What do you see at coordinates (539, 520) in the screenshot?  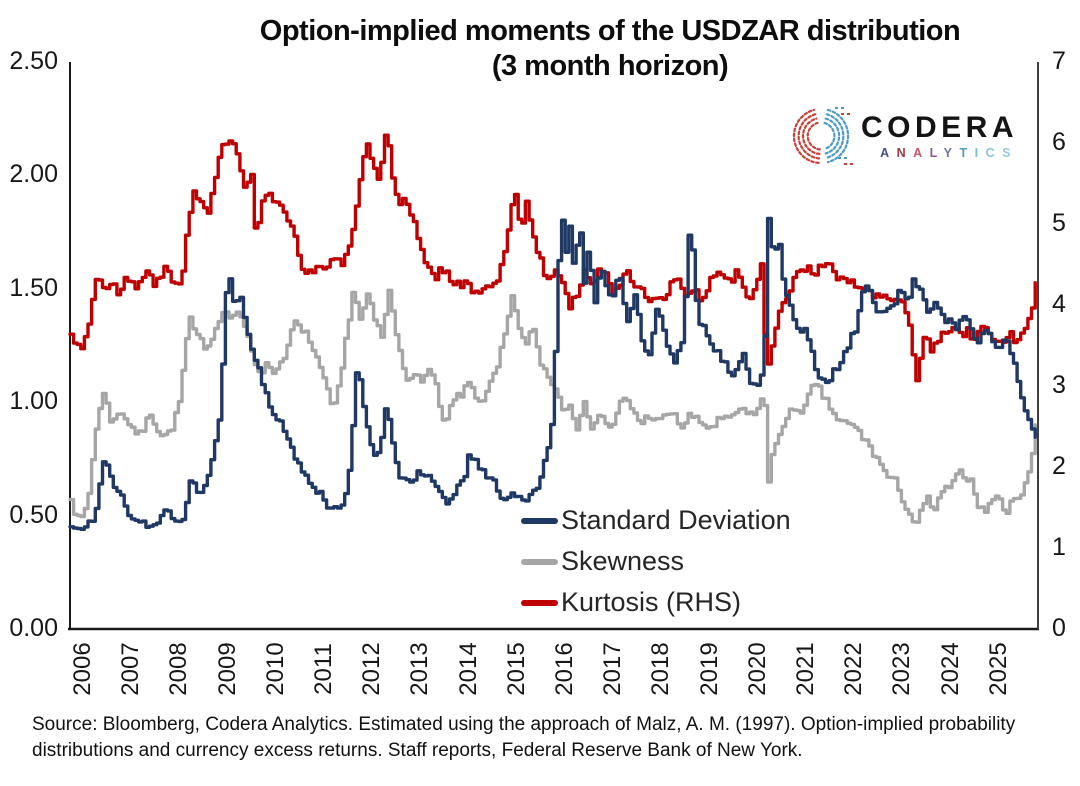 I see `standard-deviation-line-swatch` at bounding box center [539, 520].